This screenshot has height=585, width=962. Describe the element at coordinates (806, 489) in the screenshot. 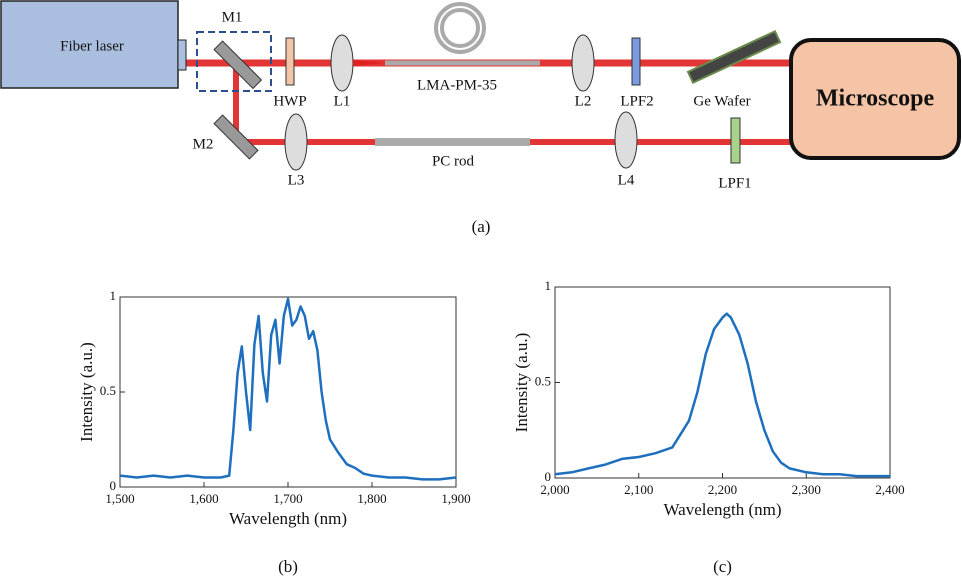

I see `x-tick-label: 2,300` at that location.